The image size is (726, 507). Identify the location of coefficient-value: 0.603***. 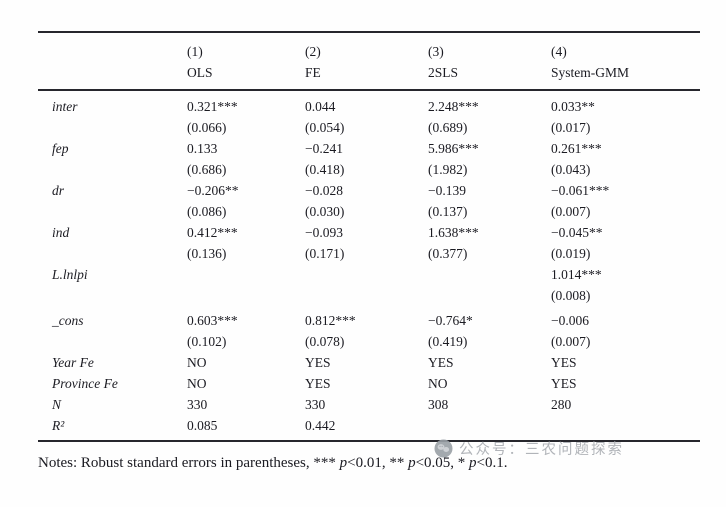
(212, 320).